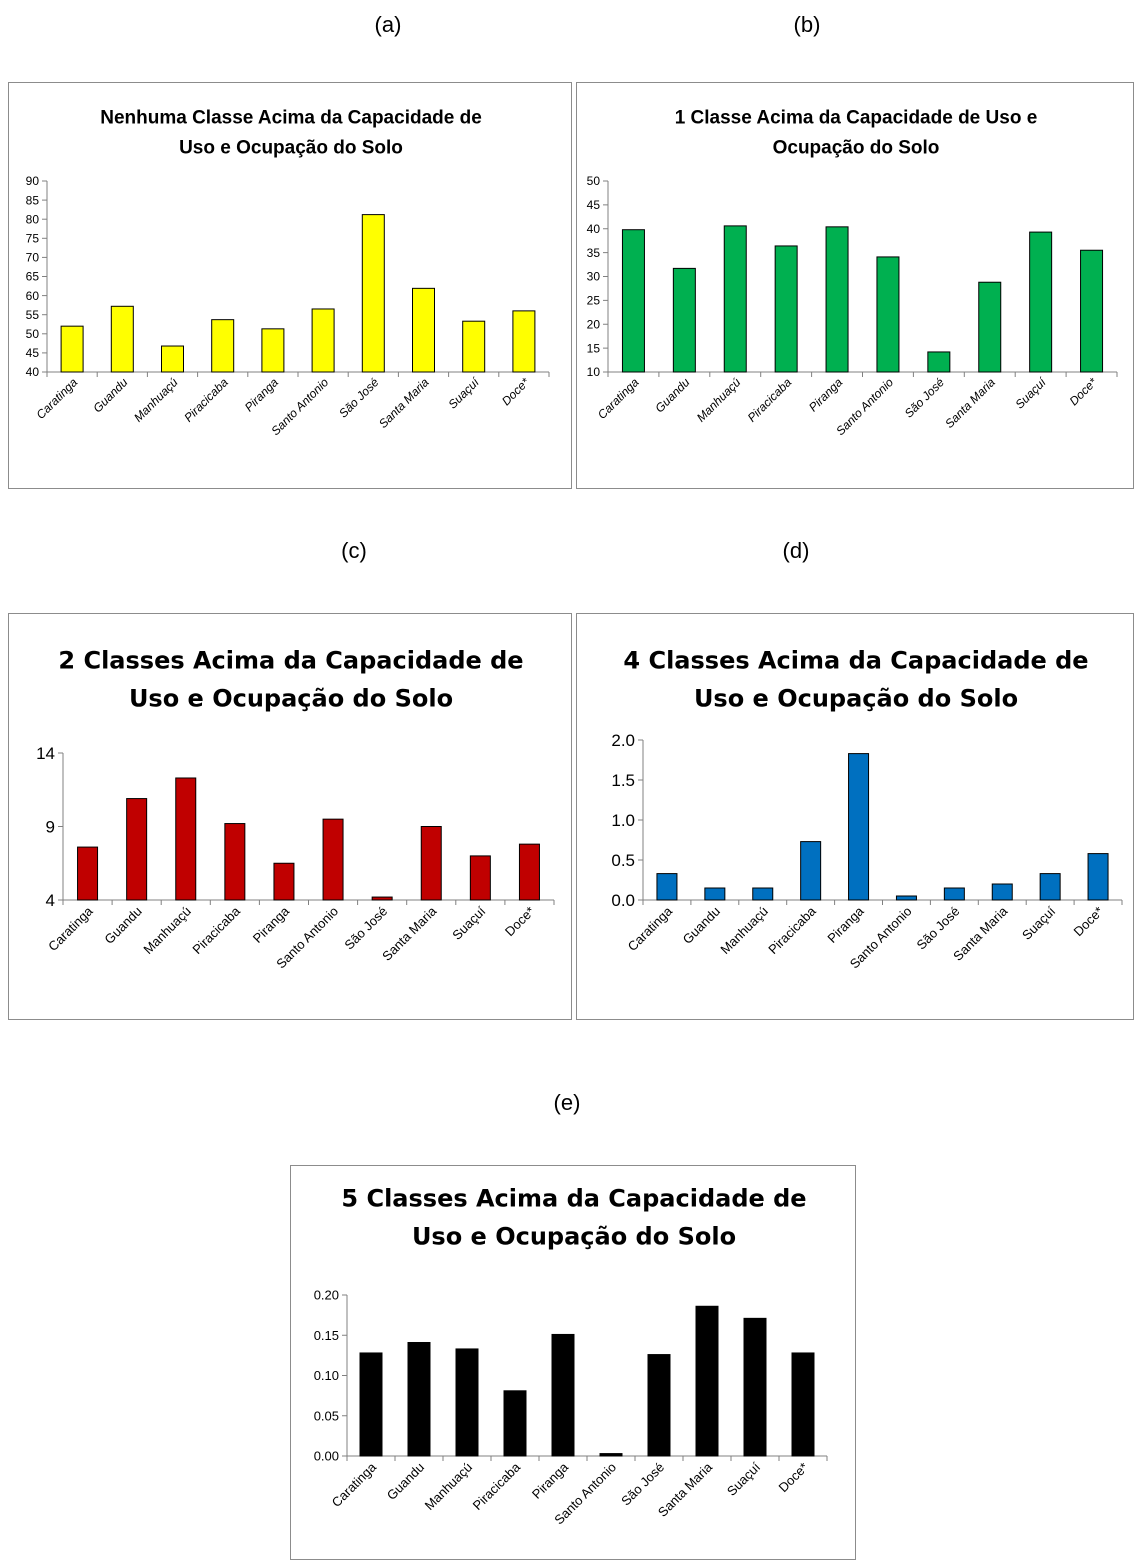  I want to click on panel-label-a: (a), so click(388, 24).